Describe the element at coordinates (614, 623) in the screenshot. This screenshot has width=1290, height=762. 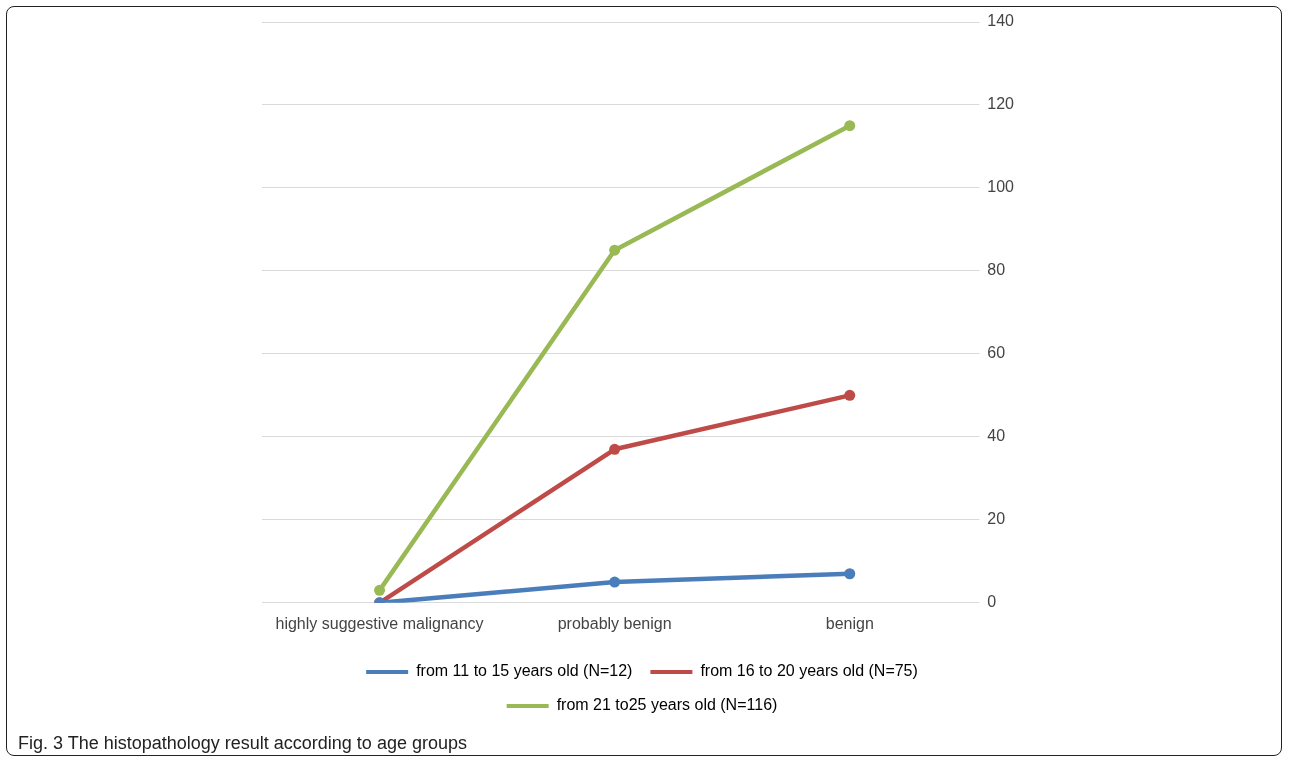
I see `x-tick-label: probably benign` at that location.